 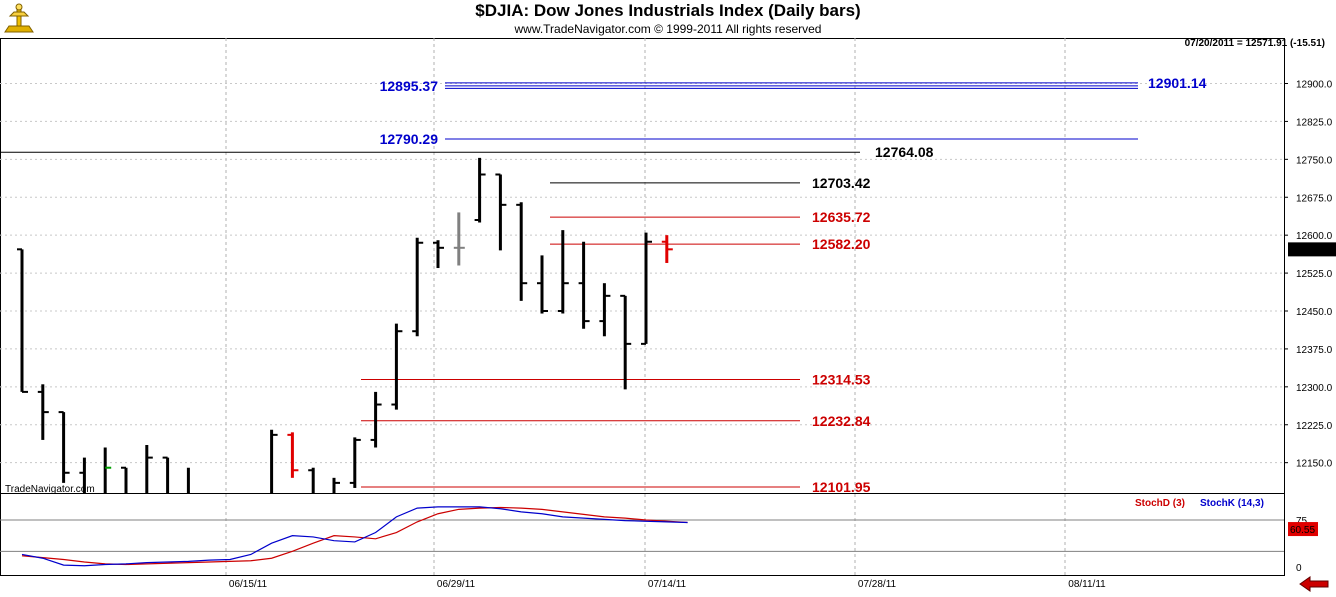 What do you see at coordinates (1314, 122) in the screenshot?
I see `y-tick-label: 12825.0` at bounding box center [1314, 122].